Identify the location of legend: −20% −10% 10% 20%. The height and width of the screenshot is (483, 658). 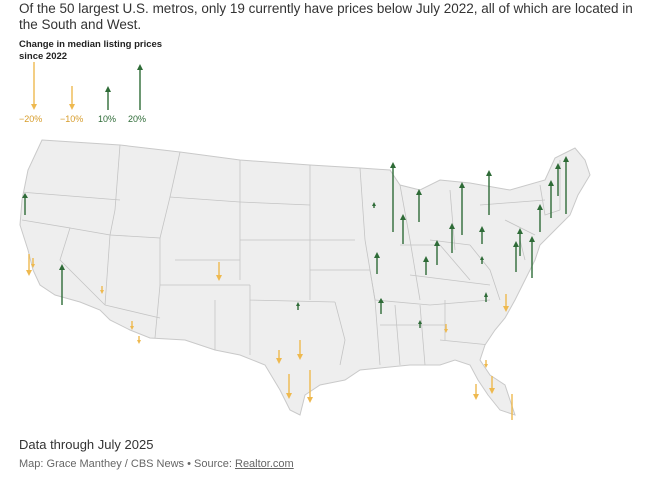
(94, 95).